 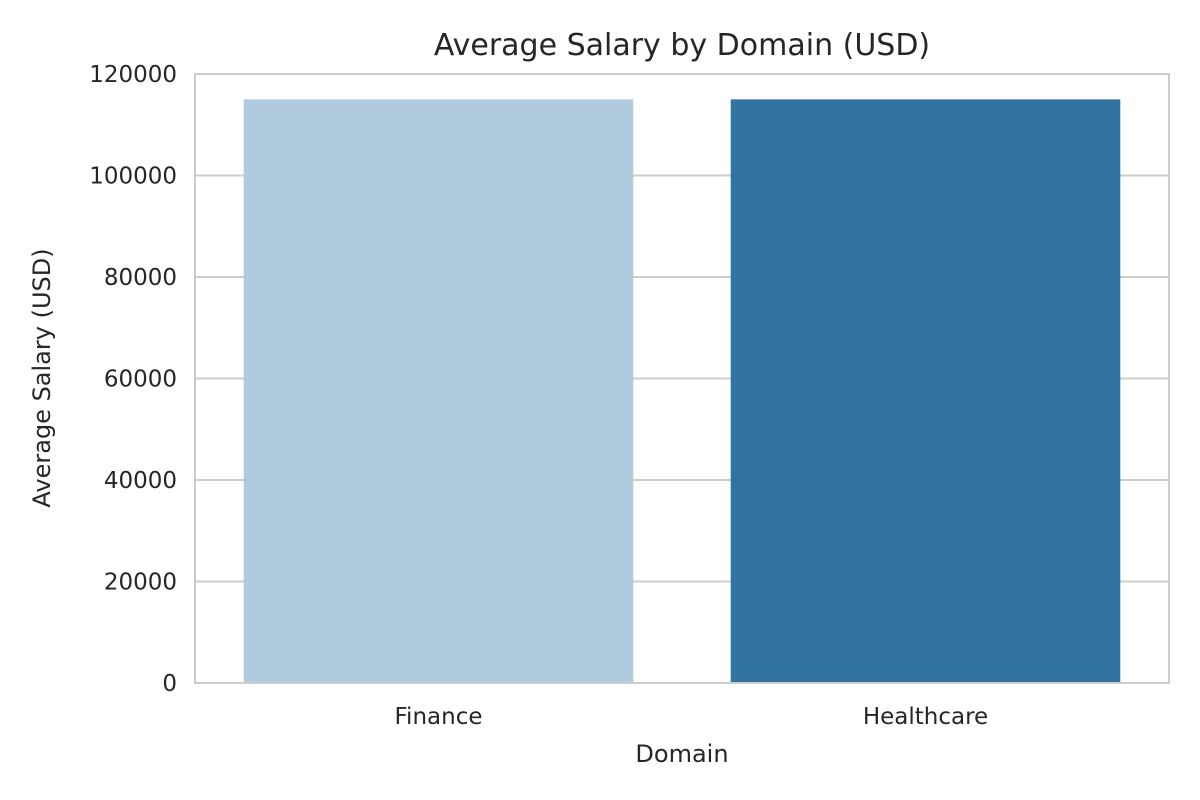 I want to click on y-tick-label: 60000, so click(x=140, y=380).